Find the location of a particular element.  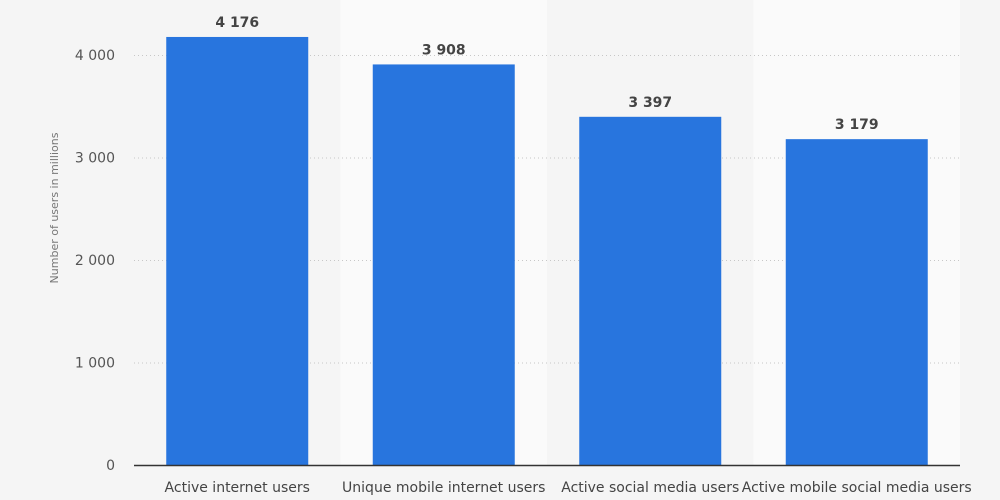

y-tick-label: 4 000 is located at coordinates (95, 56).